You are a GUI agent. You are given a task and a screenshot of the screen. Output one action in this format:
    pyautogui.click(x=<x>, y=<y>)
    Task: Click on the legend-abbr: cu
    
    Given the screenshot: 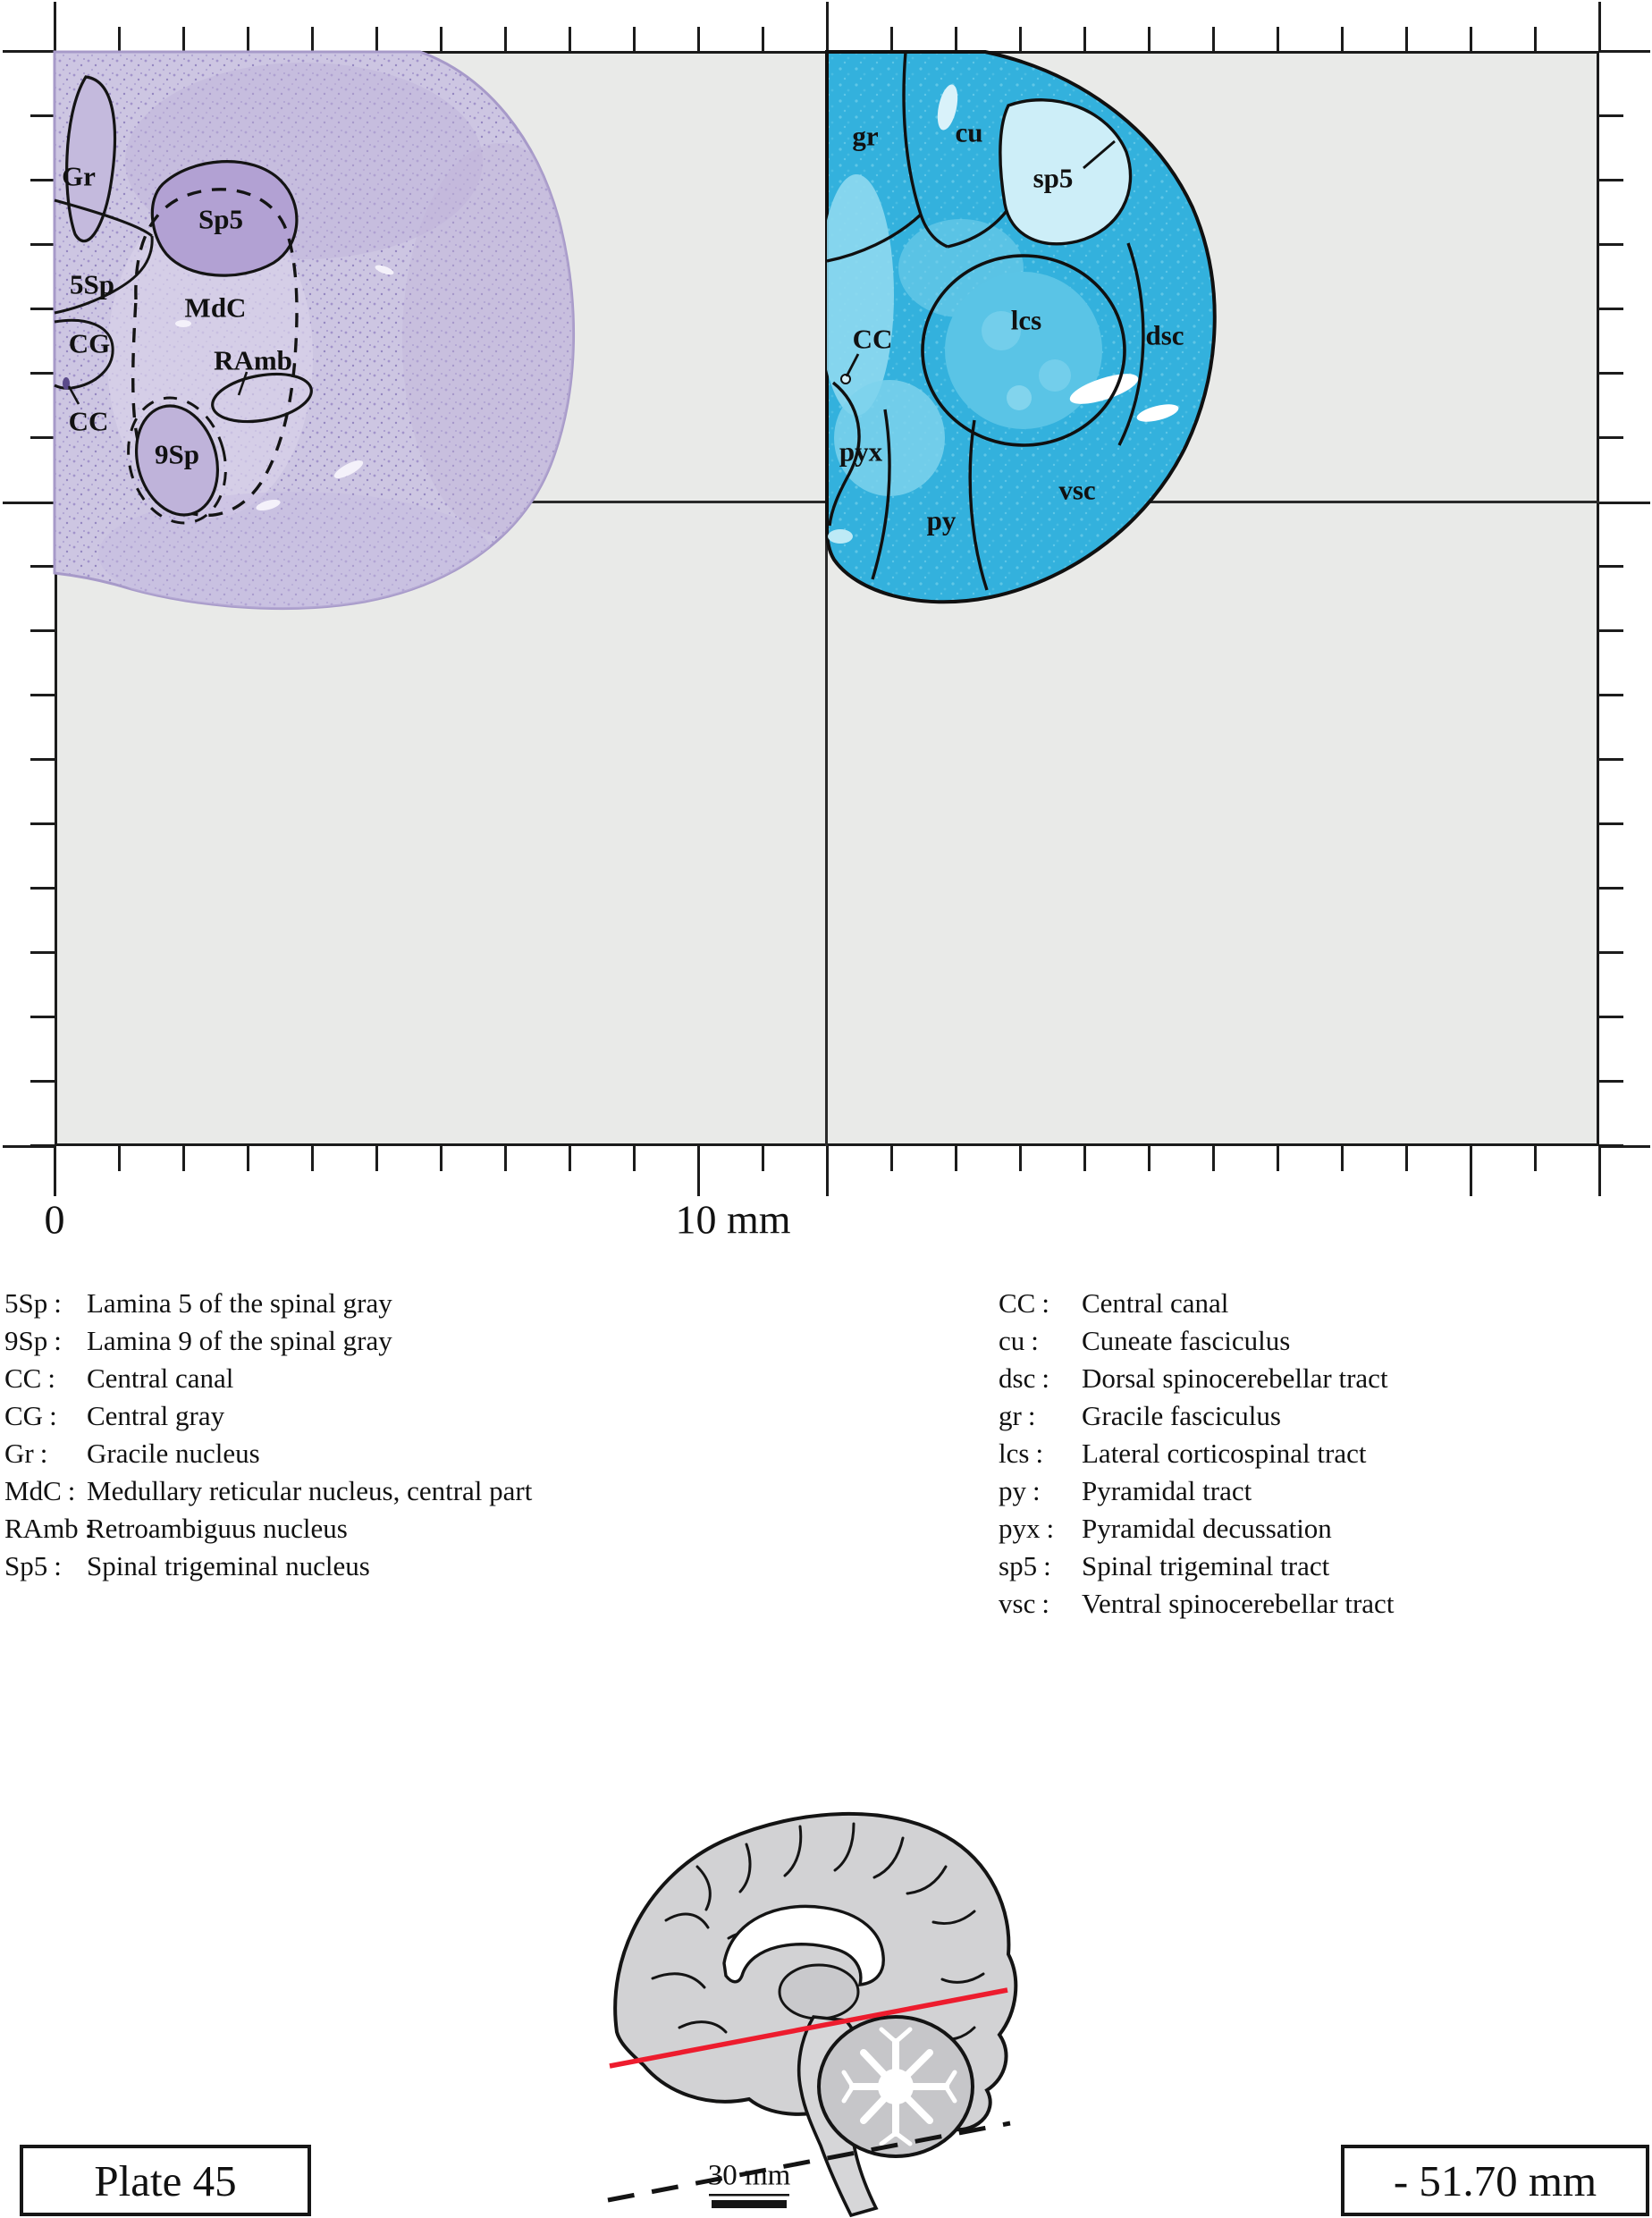 What is the action you would take?
    pyautogui.click(x=1012, y=1341)
    